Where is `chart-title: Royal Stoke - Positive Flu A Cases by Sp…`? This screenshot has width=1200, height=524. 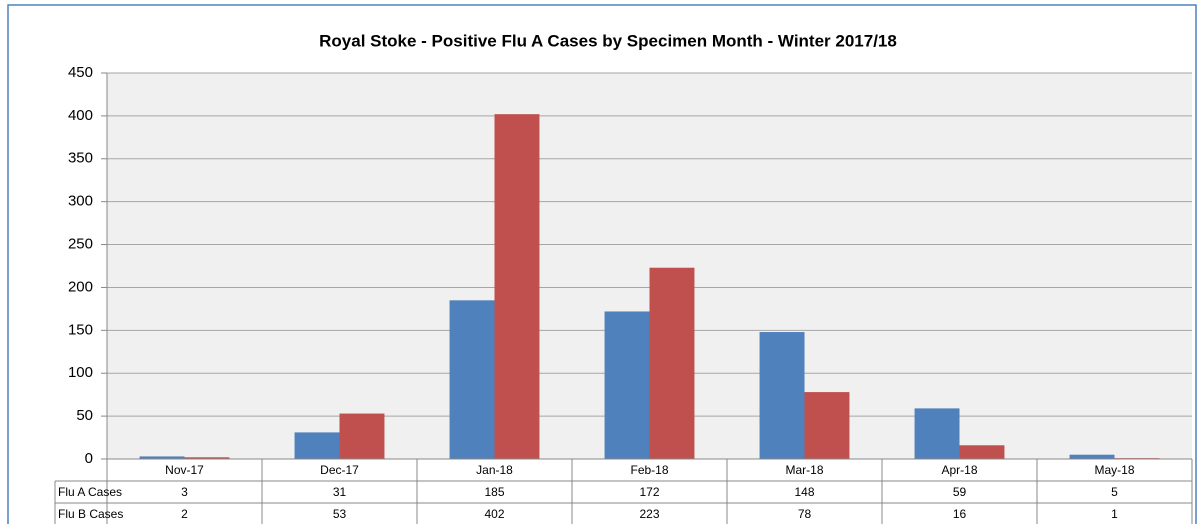 chart-title: Royal Stoke - Positive Flu A Cases by Sp… is located at coordinates (608, 40).